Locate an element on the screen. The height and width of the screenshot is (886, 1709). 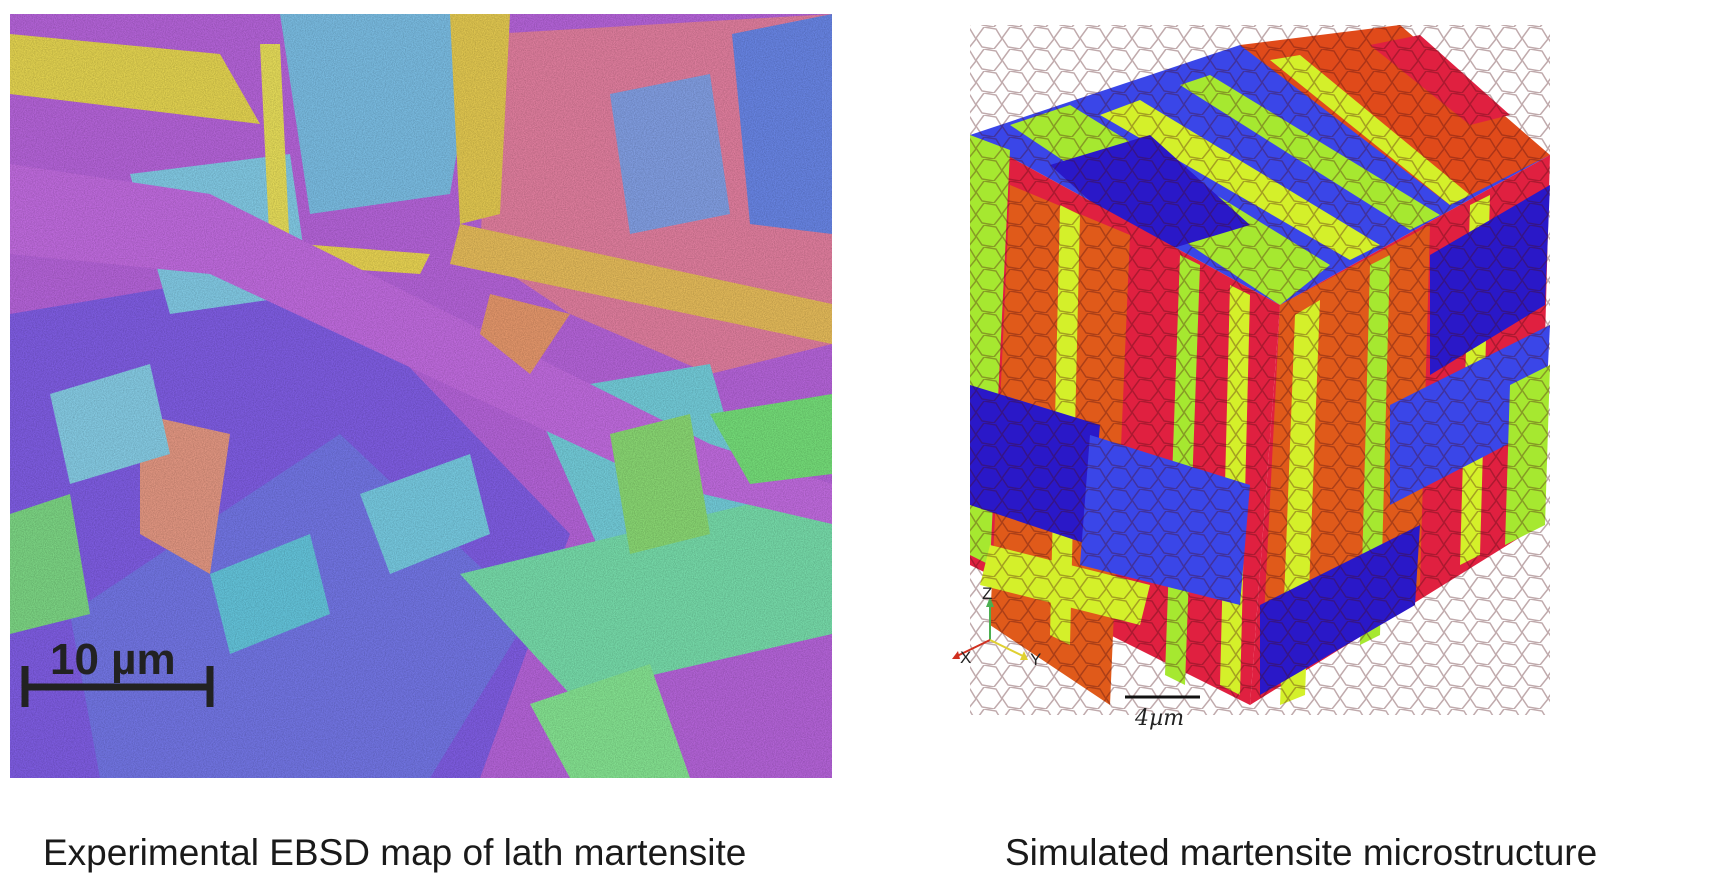
caption-left: Experimental EBSD map of lath martensite is located at coordinates (395, 852).